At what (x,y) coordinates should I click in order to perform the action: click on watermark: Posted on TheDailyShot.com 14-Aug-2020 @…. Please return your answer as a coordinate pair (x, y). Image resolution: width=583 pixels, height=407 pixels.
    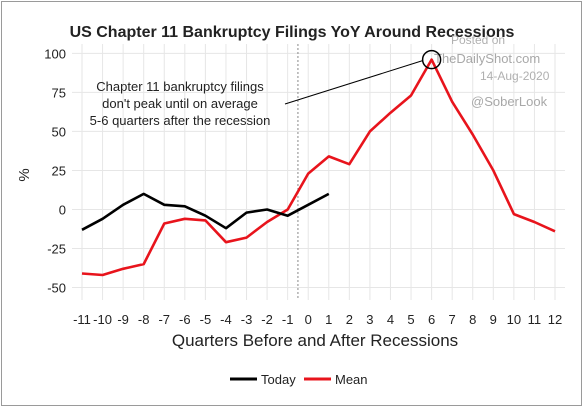
    Looking at the image, I should click on (492, 71).